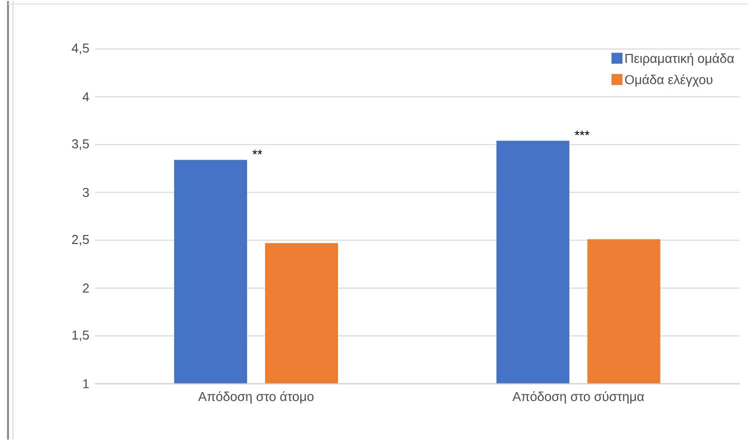 The height and width of the screenshot is (441, 748). What do you see at coordinates (582, 133) in the screenshot?
I see `annotation: ***` at bounding box center [582, 133].